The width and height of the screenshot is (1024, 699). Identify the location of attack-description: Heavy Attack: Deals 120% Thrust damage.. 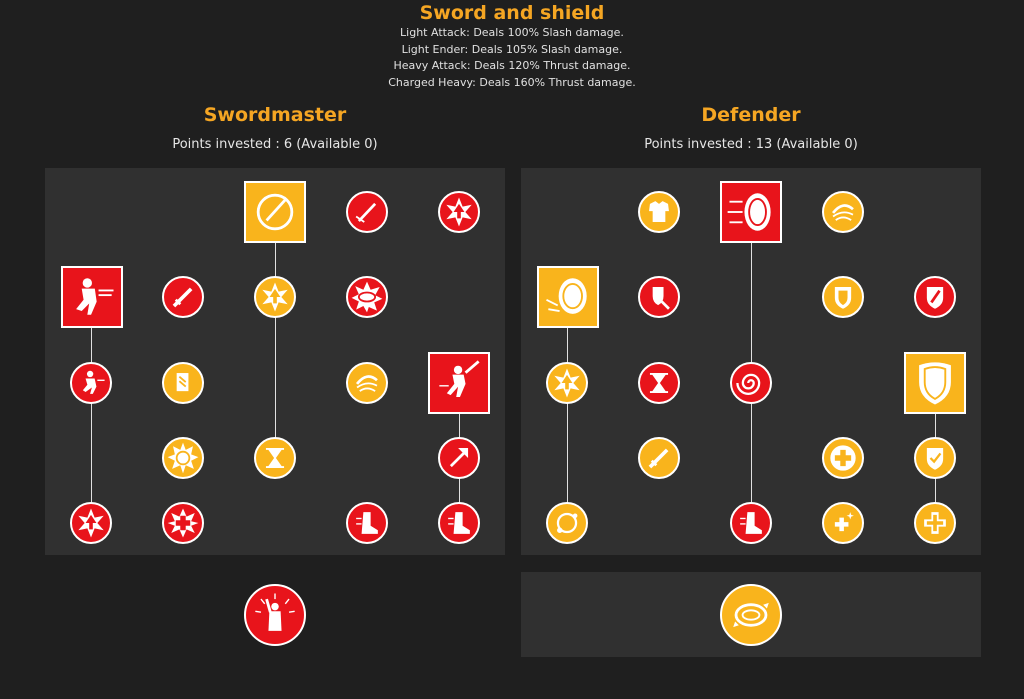
(512, 65).